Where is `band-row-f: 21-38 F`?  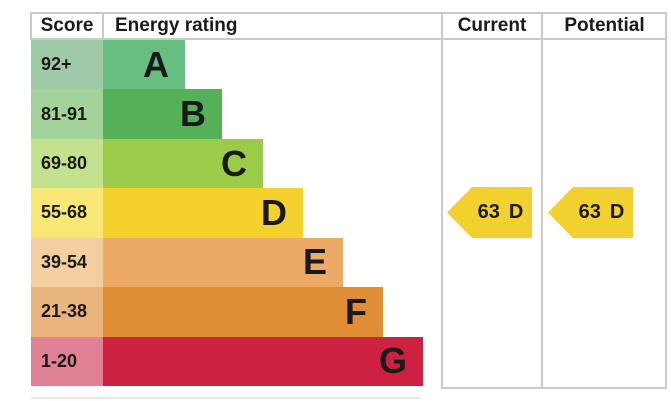 band-row-f: 21-38 F is located at coordinates (231, 312).